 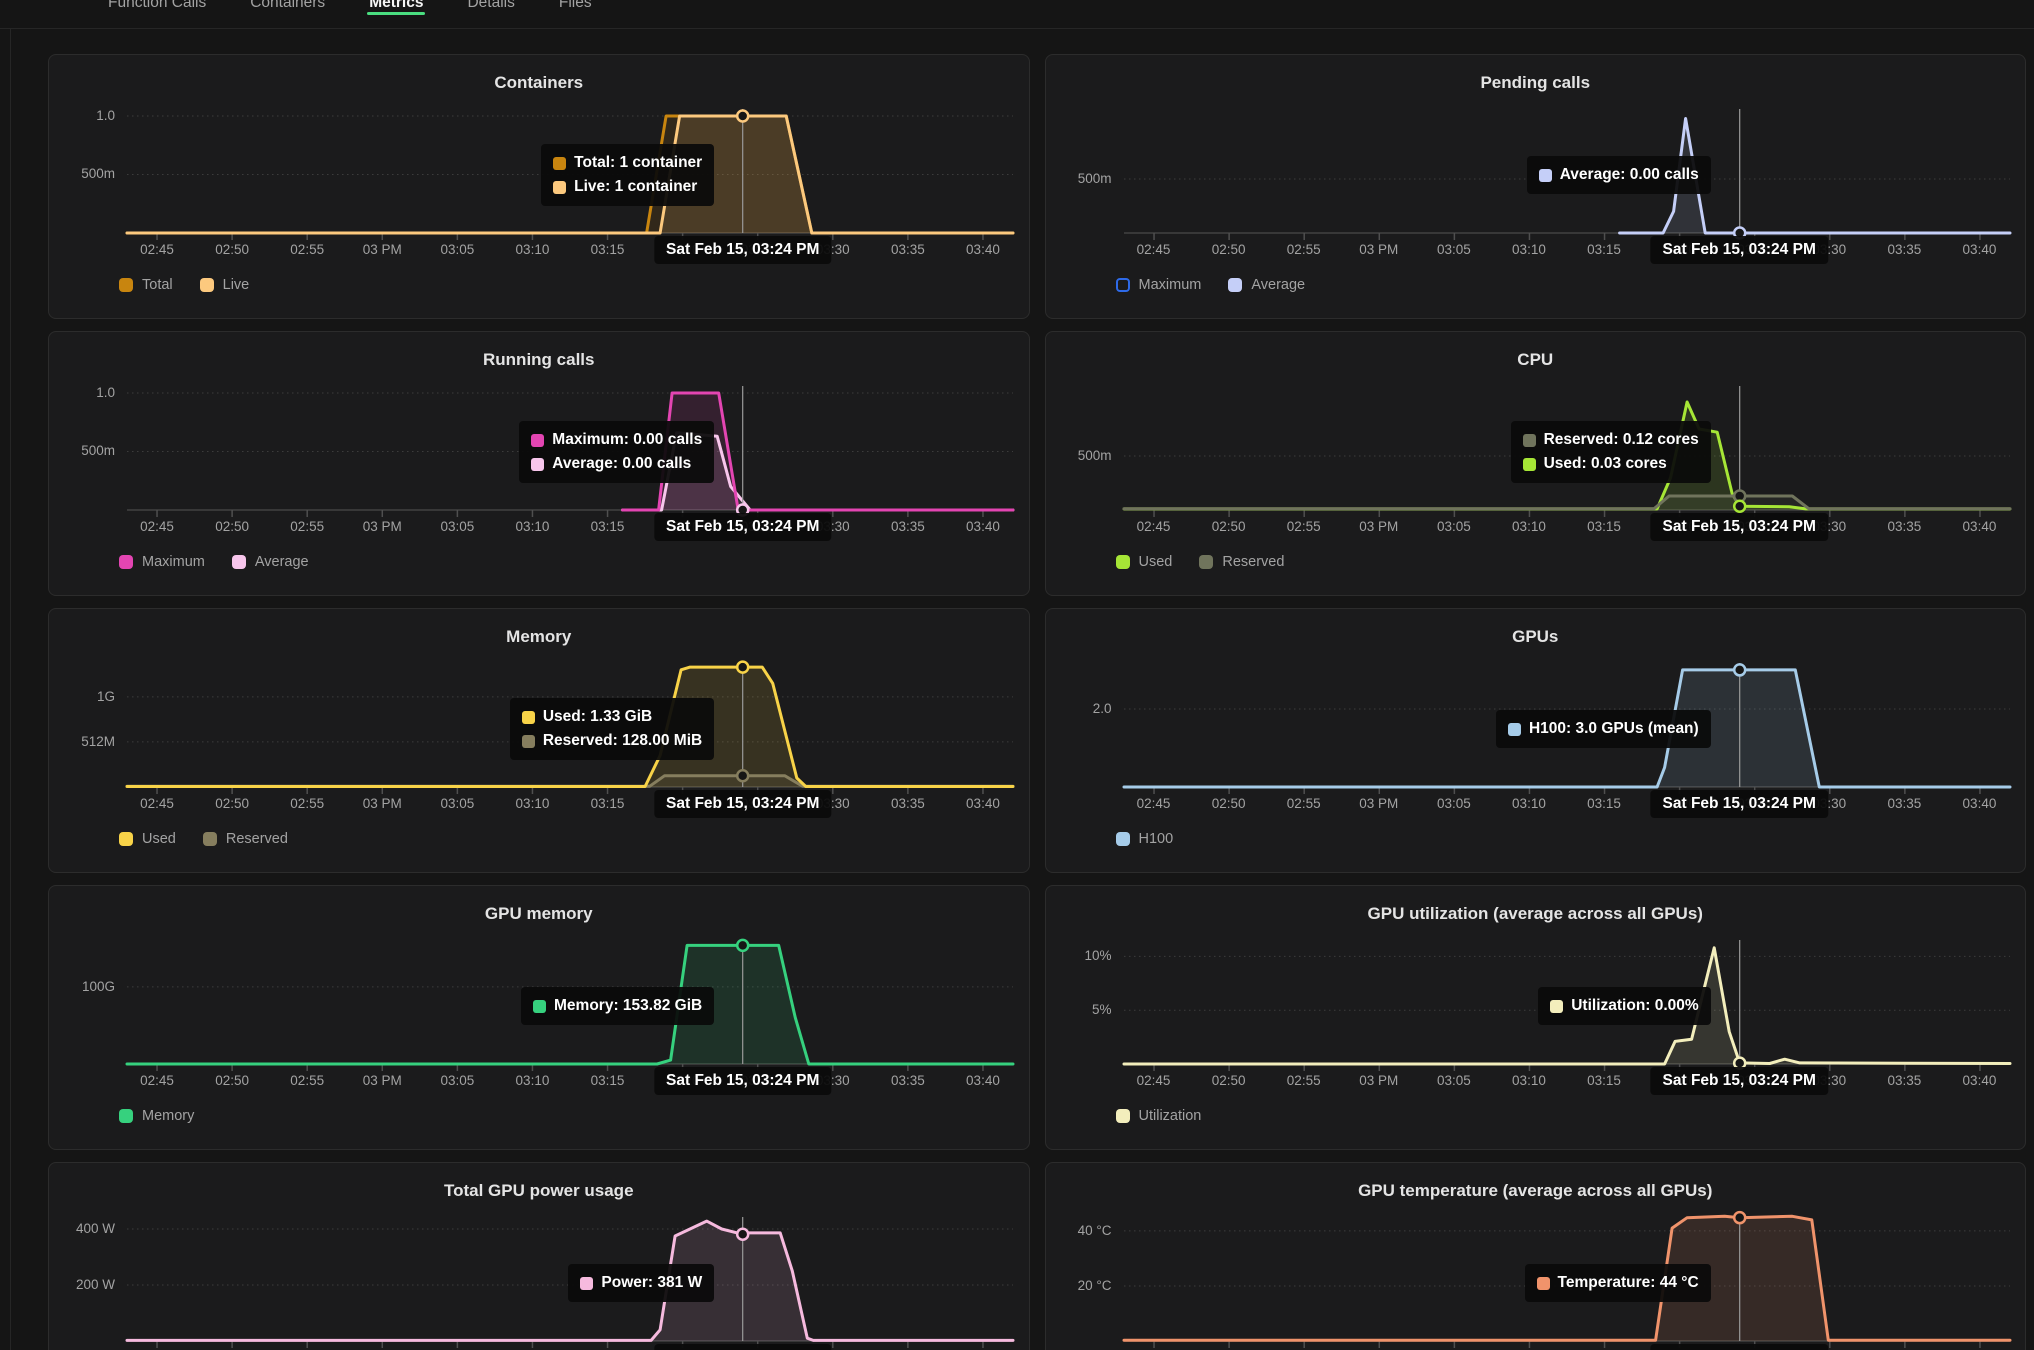 I want to click on tooltip-text: Used: 1.33 GiB, so click(x=597, y=716).